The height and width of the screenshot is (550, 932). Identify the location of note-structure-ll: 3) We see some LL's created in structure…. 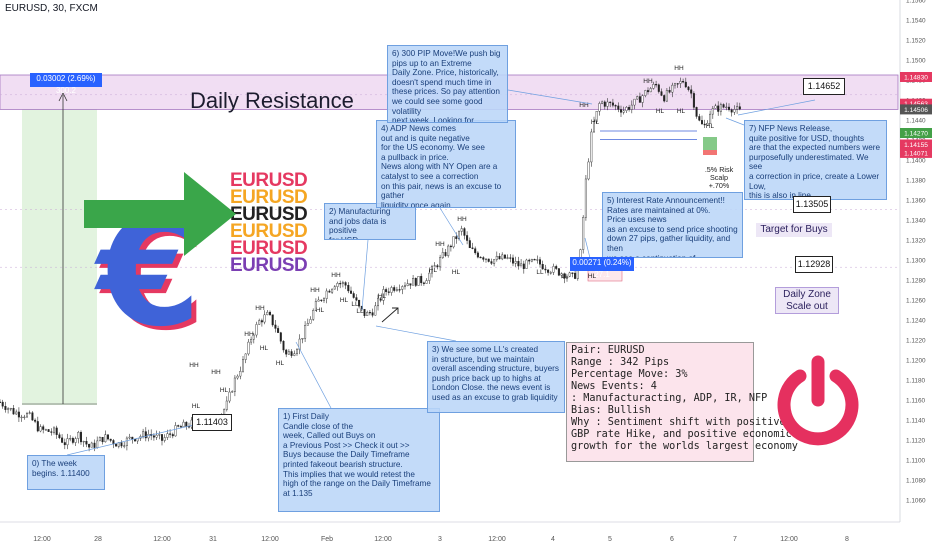
(496, 377).